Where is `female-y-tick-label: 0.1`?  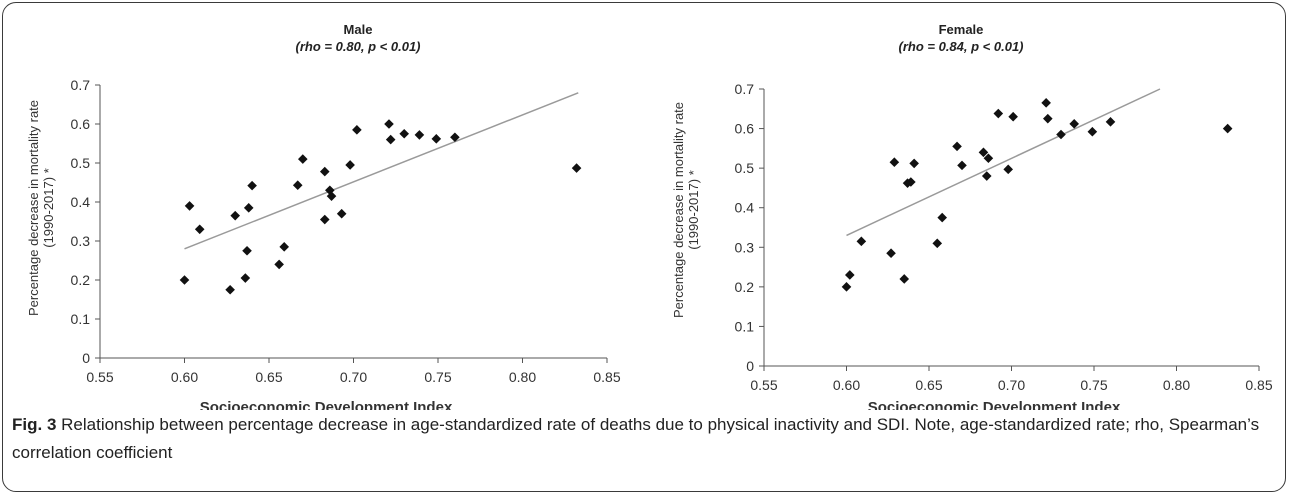 female-y-tick-label: 0.1 is located at coordinates (745, 326).